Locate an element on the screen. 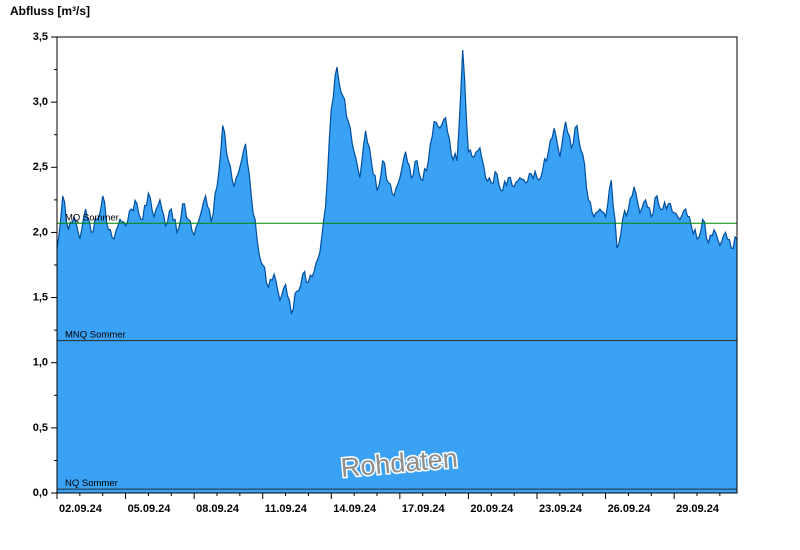 This screenshot has height=550, width=800. y-tick-label: 3,0 is located at coordinates (40, 102).